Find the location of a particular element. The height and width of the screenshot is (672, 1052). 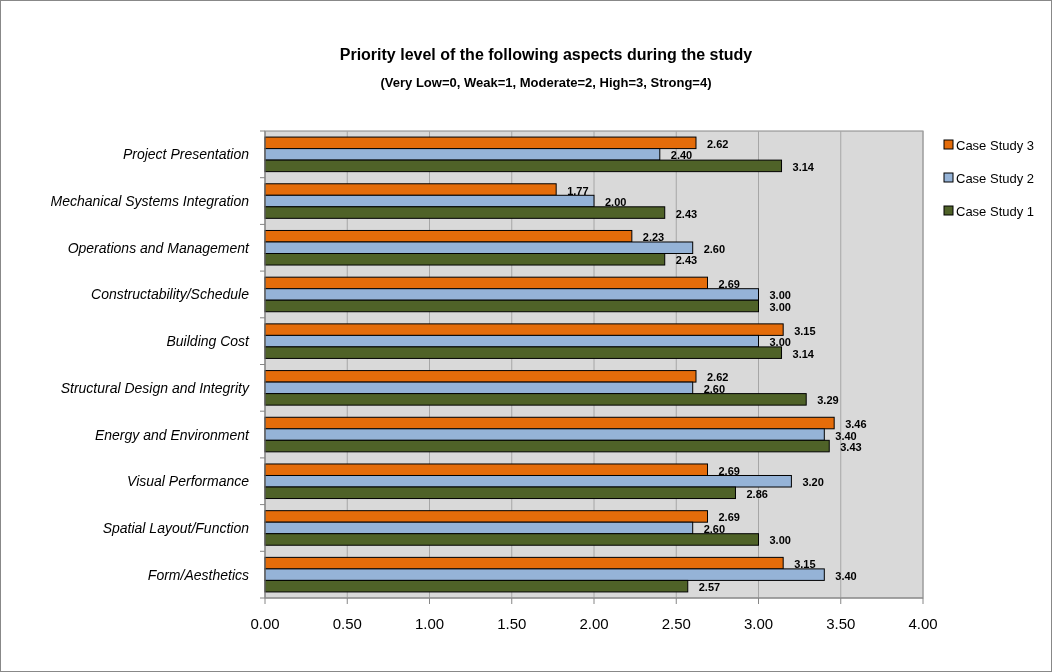

y-tick-label: Constructability/Schedule is located at coordinates (170, 294).